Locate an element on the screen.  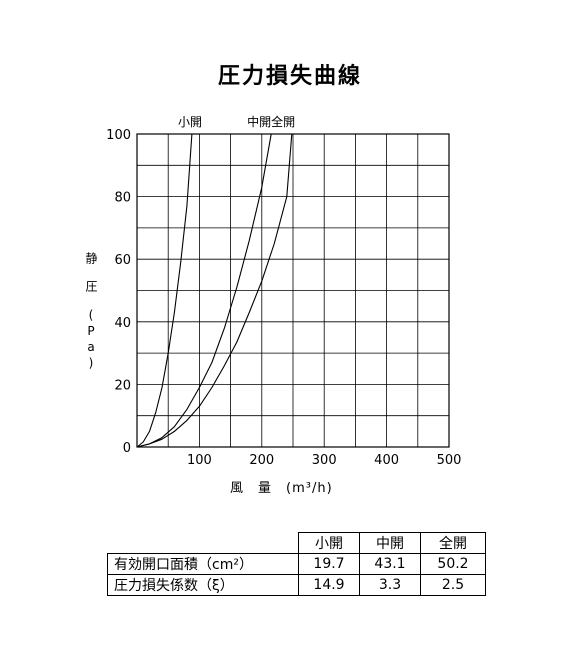
y-tick-label: 60 is located at coordinates (122, 260).